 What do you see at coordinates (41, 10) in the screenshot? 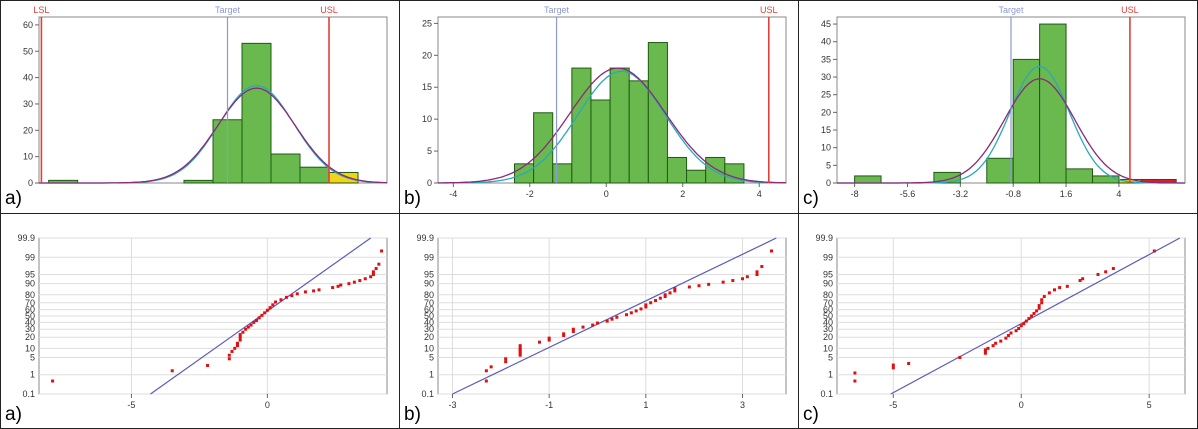
I see `lsl-label: LSL` at bounding box center [41, 10].